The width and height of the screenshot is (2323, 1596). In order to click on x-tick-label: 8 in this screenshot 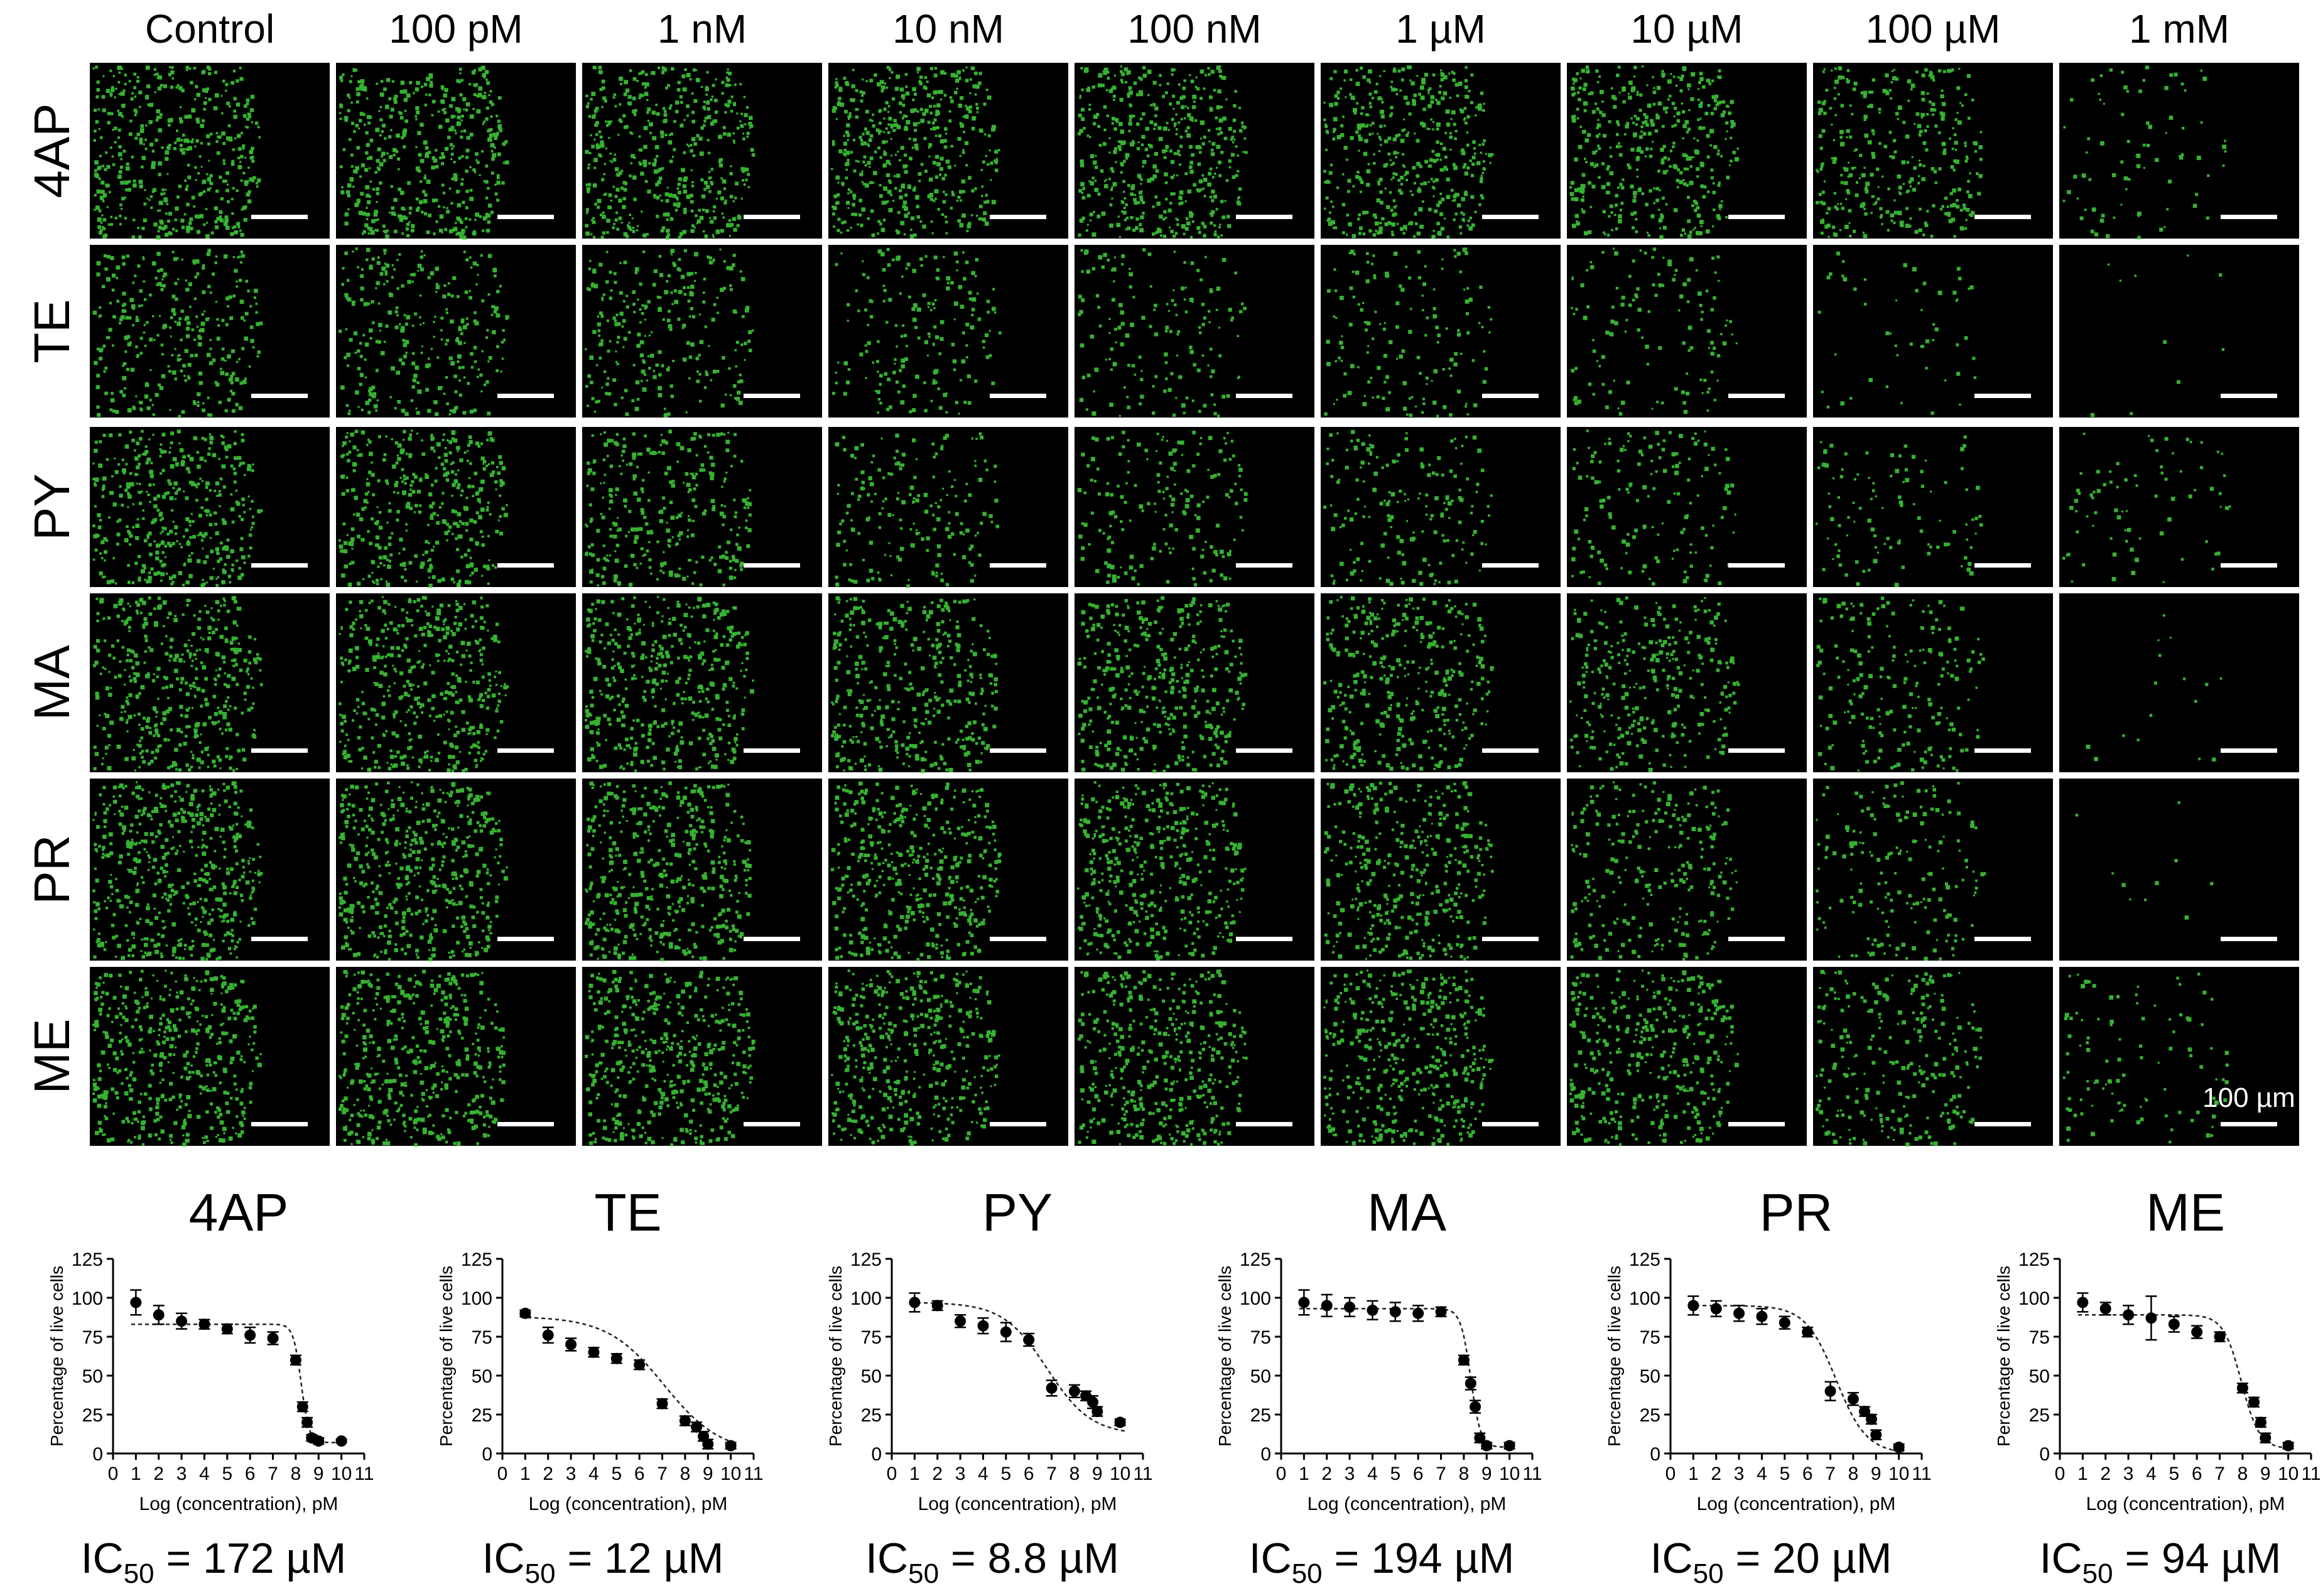, I will do `click(1464, 1474)`.